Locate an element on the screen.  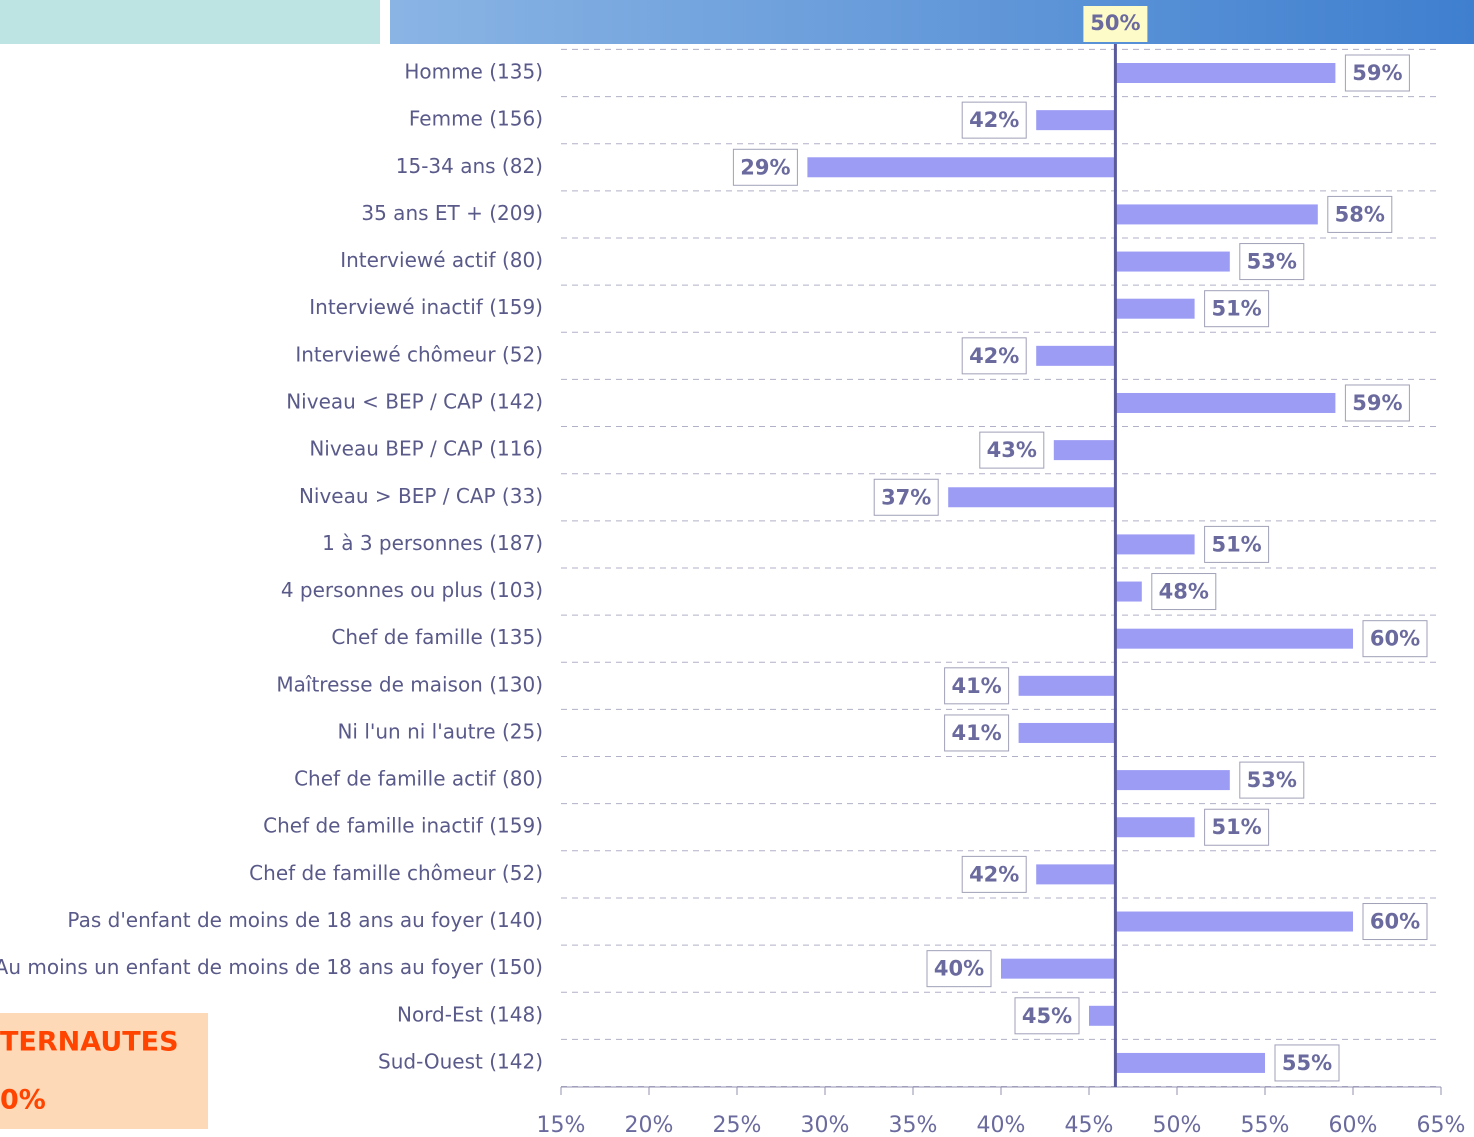
value-label: 45% is located at coordinates (1047, 1016).